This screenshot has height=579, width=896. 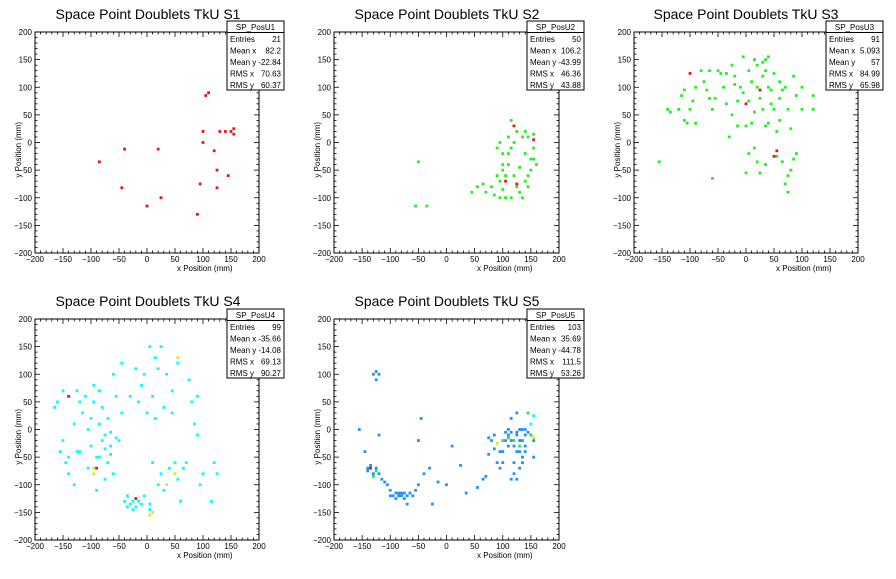 What do you see at coordinates (626, 115) in the screenshot?
I see `y-tick-label: 50` at bounding box center [626, 115].